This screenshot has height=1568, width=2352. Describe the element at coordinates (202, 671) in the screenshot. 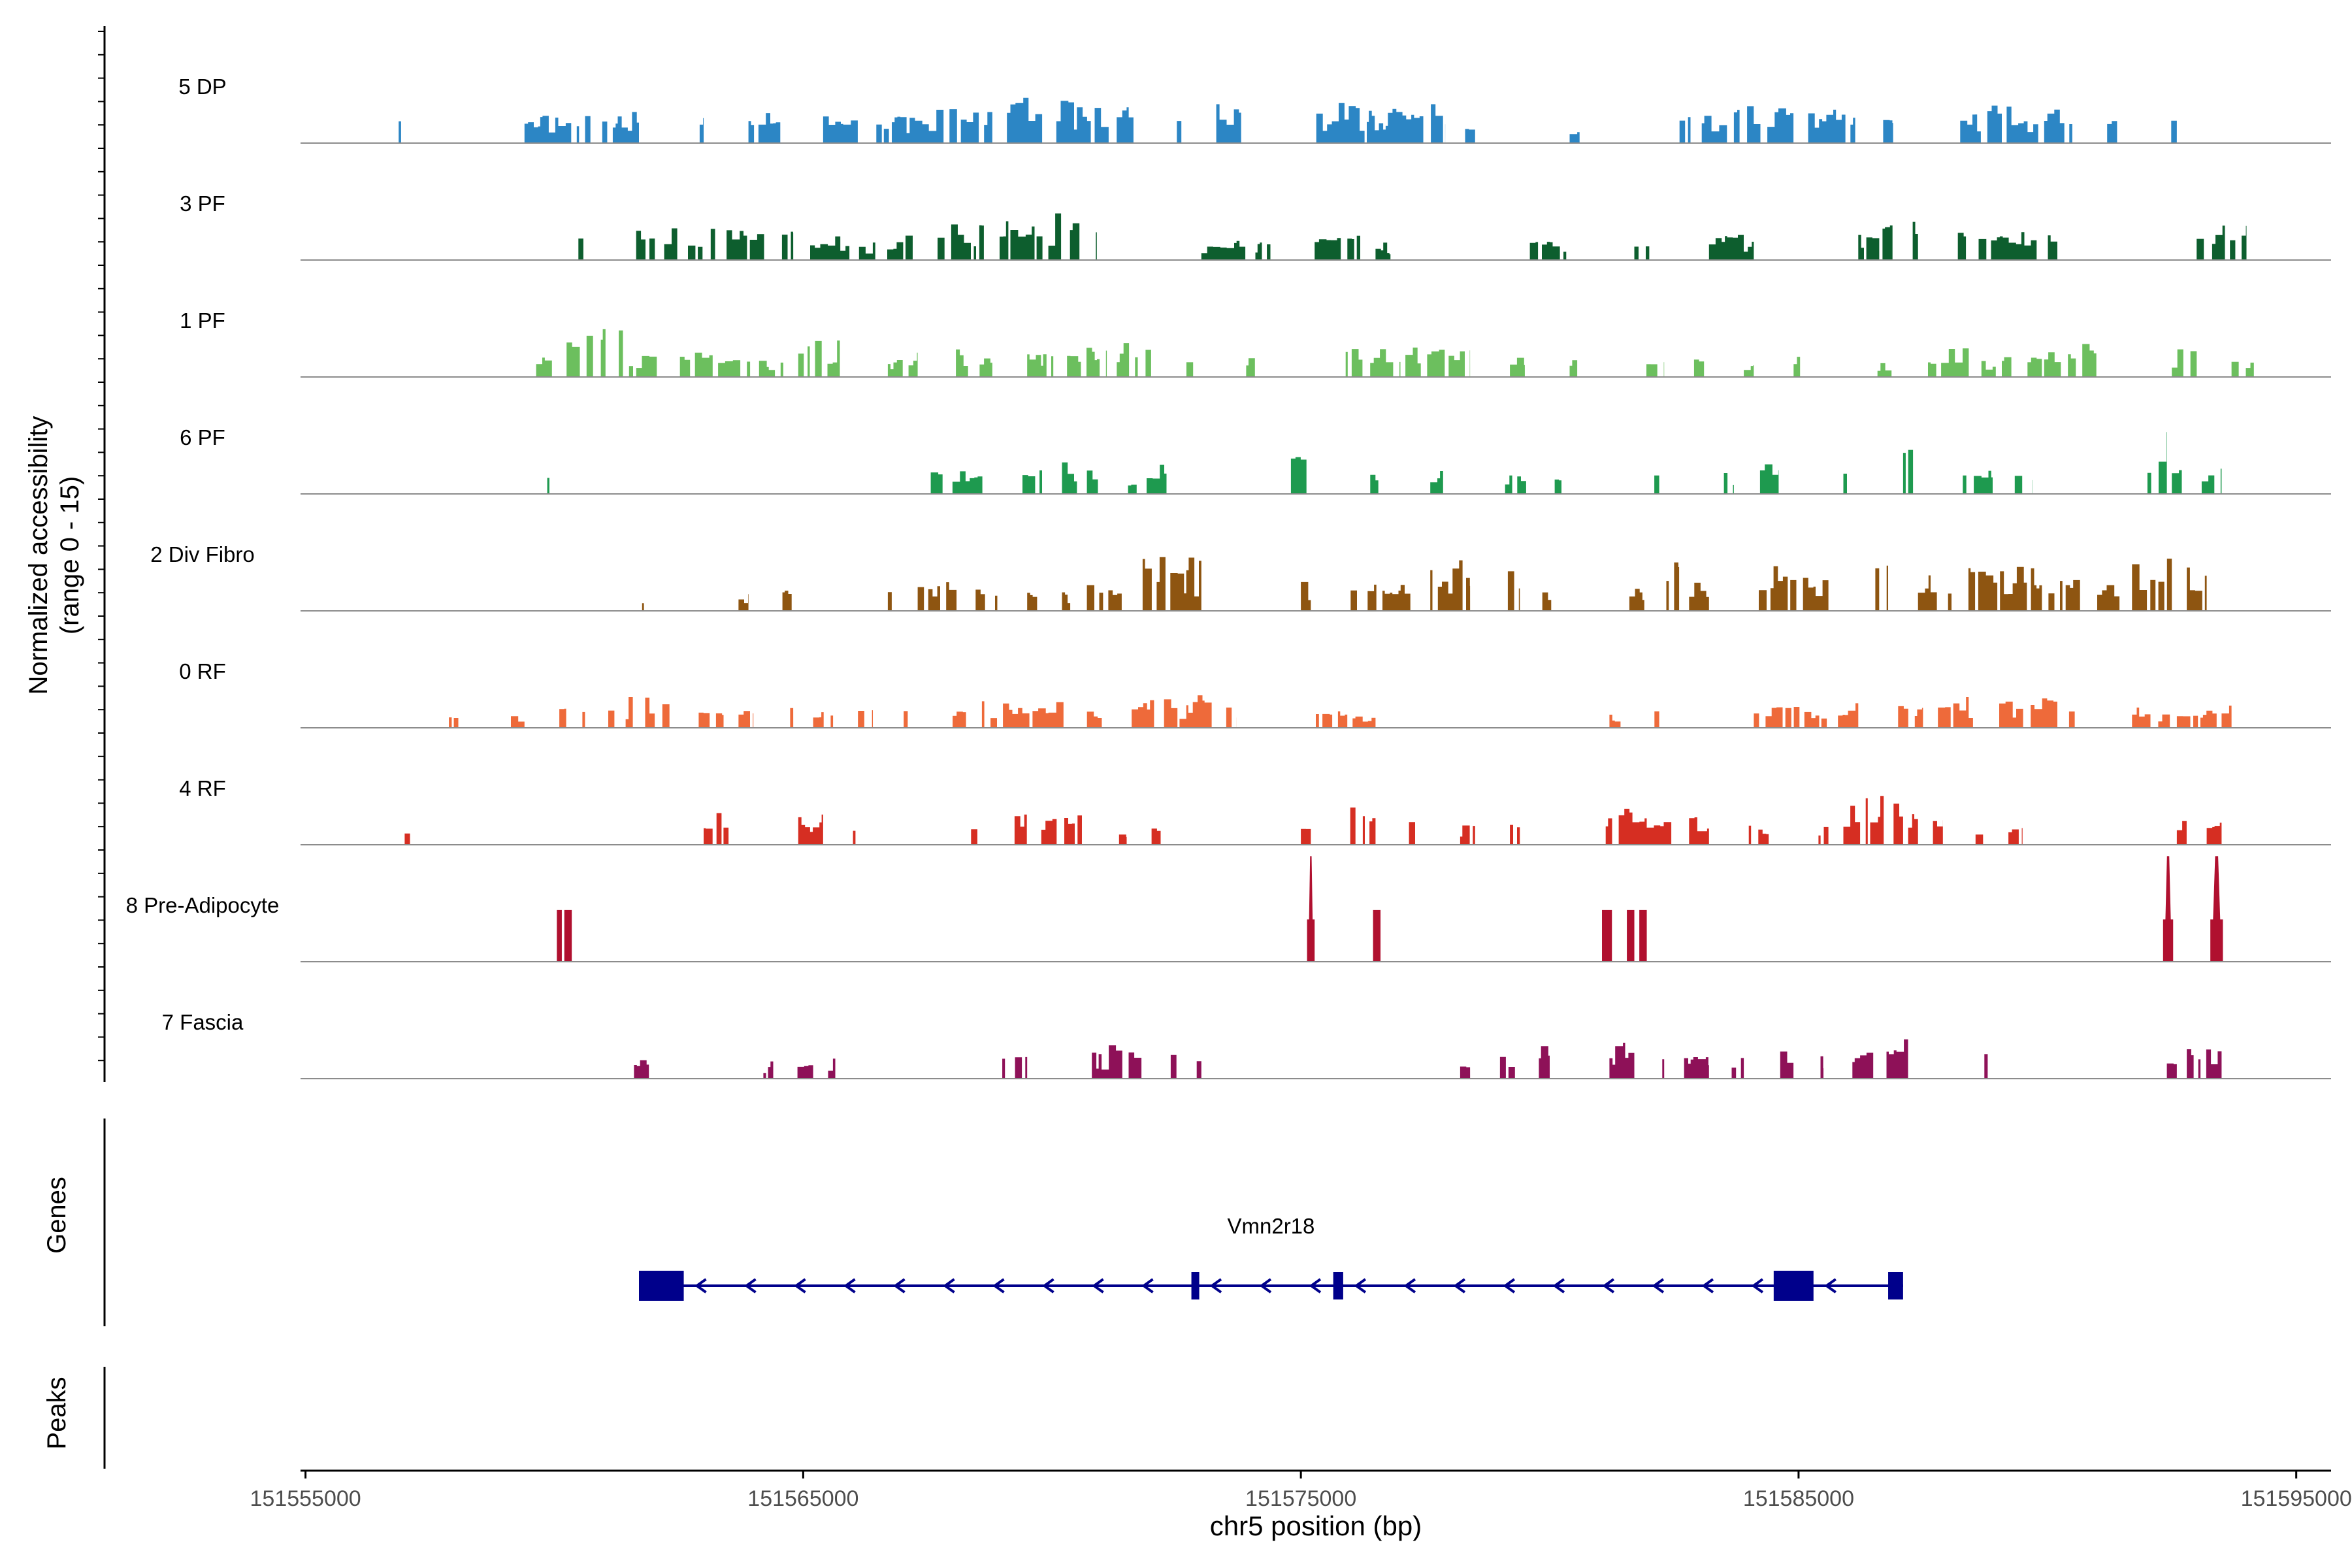

I see `track-label: 0 RF` at that location.